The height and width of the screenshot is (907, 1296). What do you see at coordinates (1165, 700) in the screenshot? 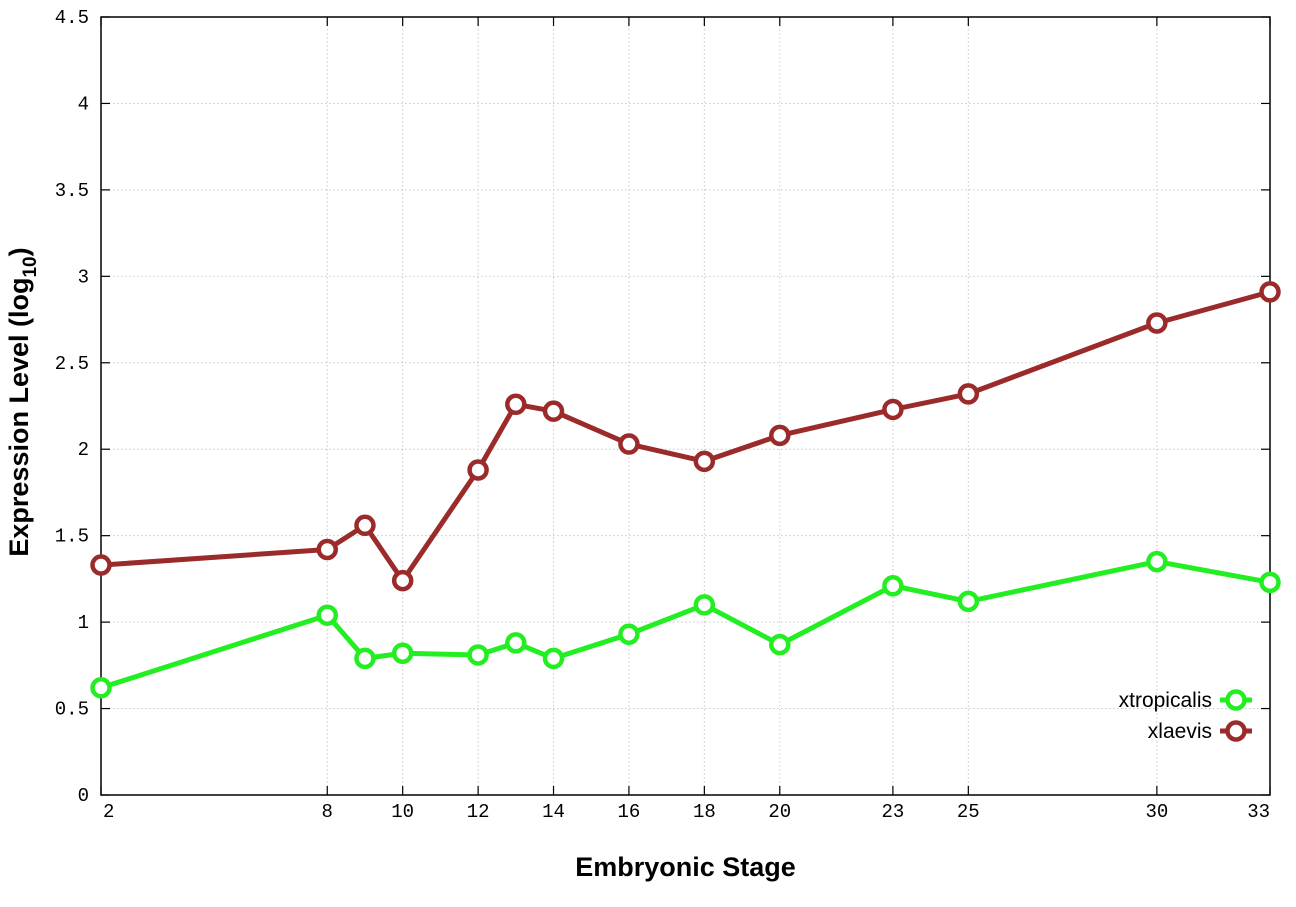
I see `legend-label: xtropicalis` at bounding box center [1165, 700].